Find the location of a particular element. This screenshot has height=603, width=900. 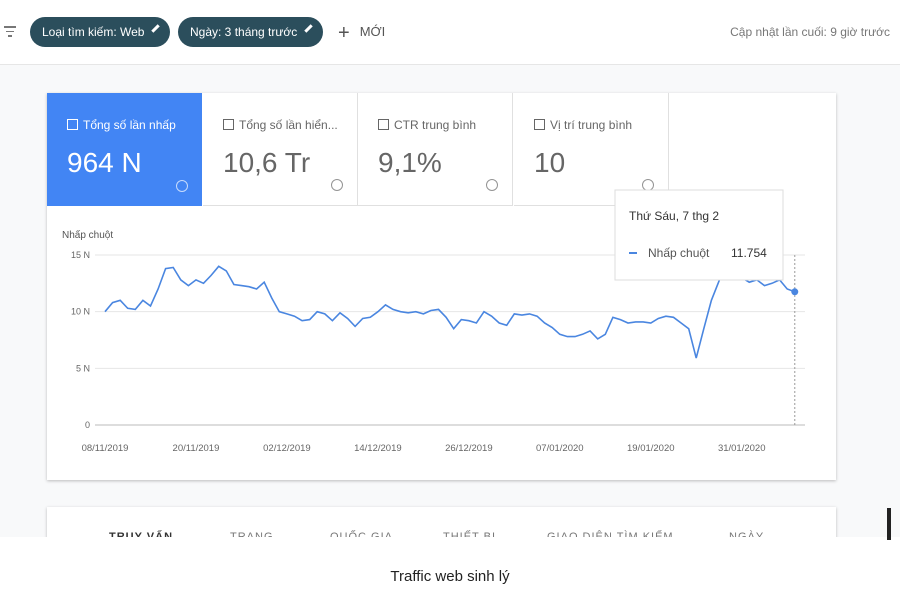

plus-icon: + is located at coordinates (344, 33).